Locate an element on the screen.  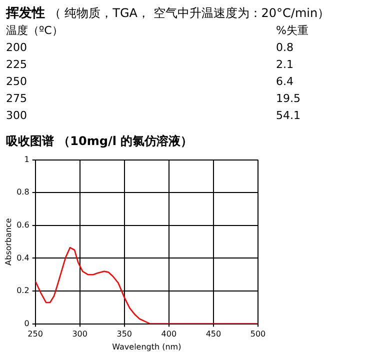
x-tick-label: 300 is located at coordinates (80, 334).